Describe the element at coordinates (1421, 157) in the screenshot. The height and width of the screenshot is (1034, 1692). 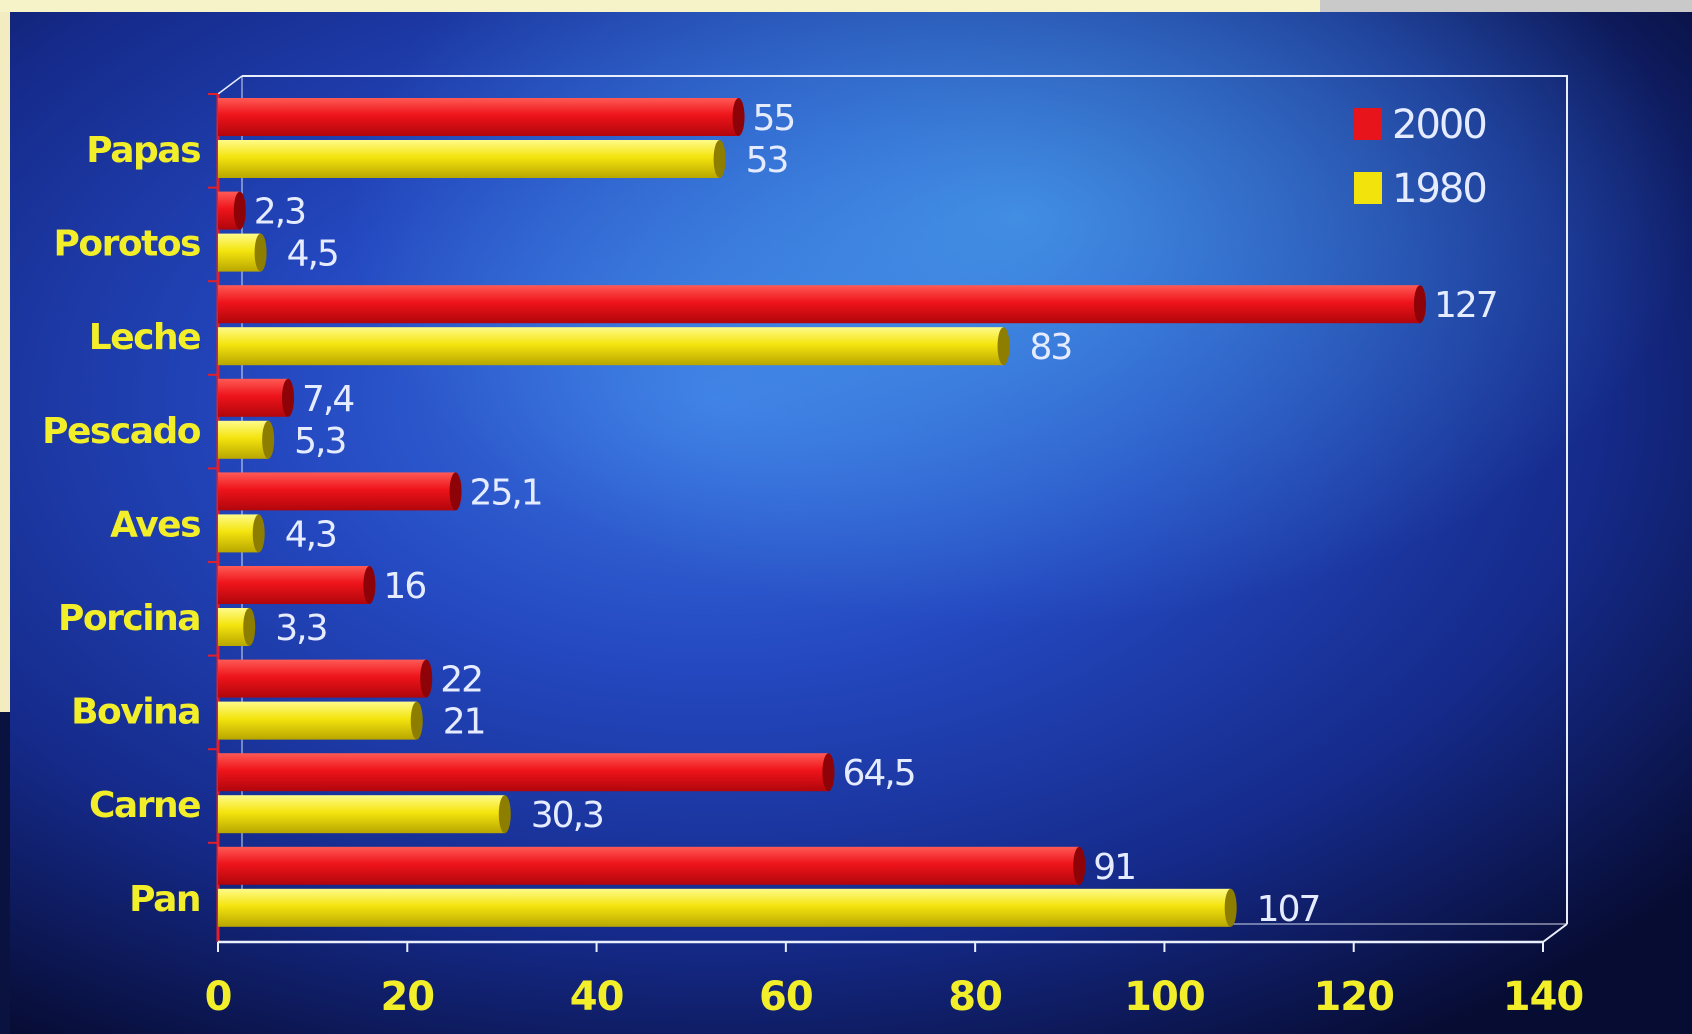
I see `legend: 2000 1980` at that location.